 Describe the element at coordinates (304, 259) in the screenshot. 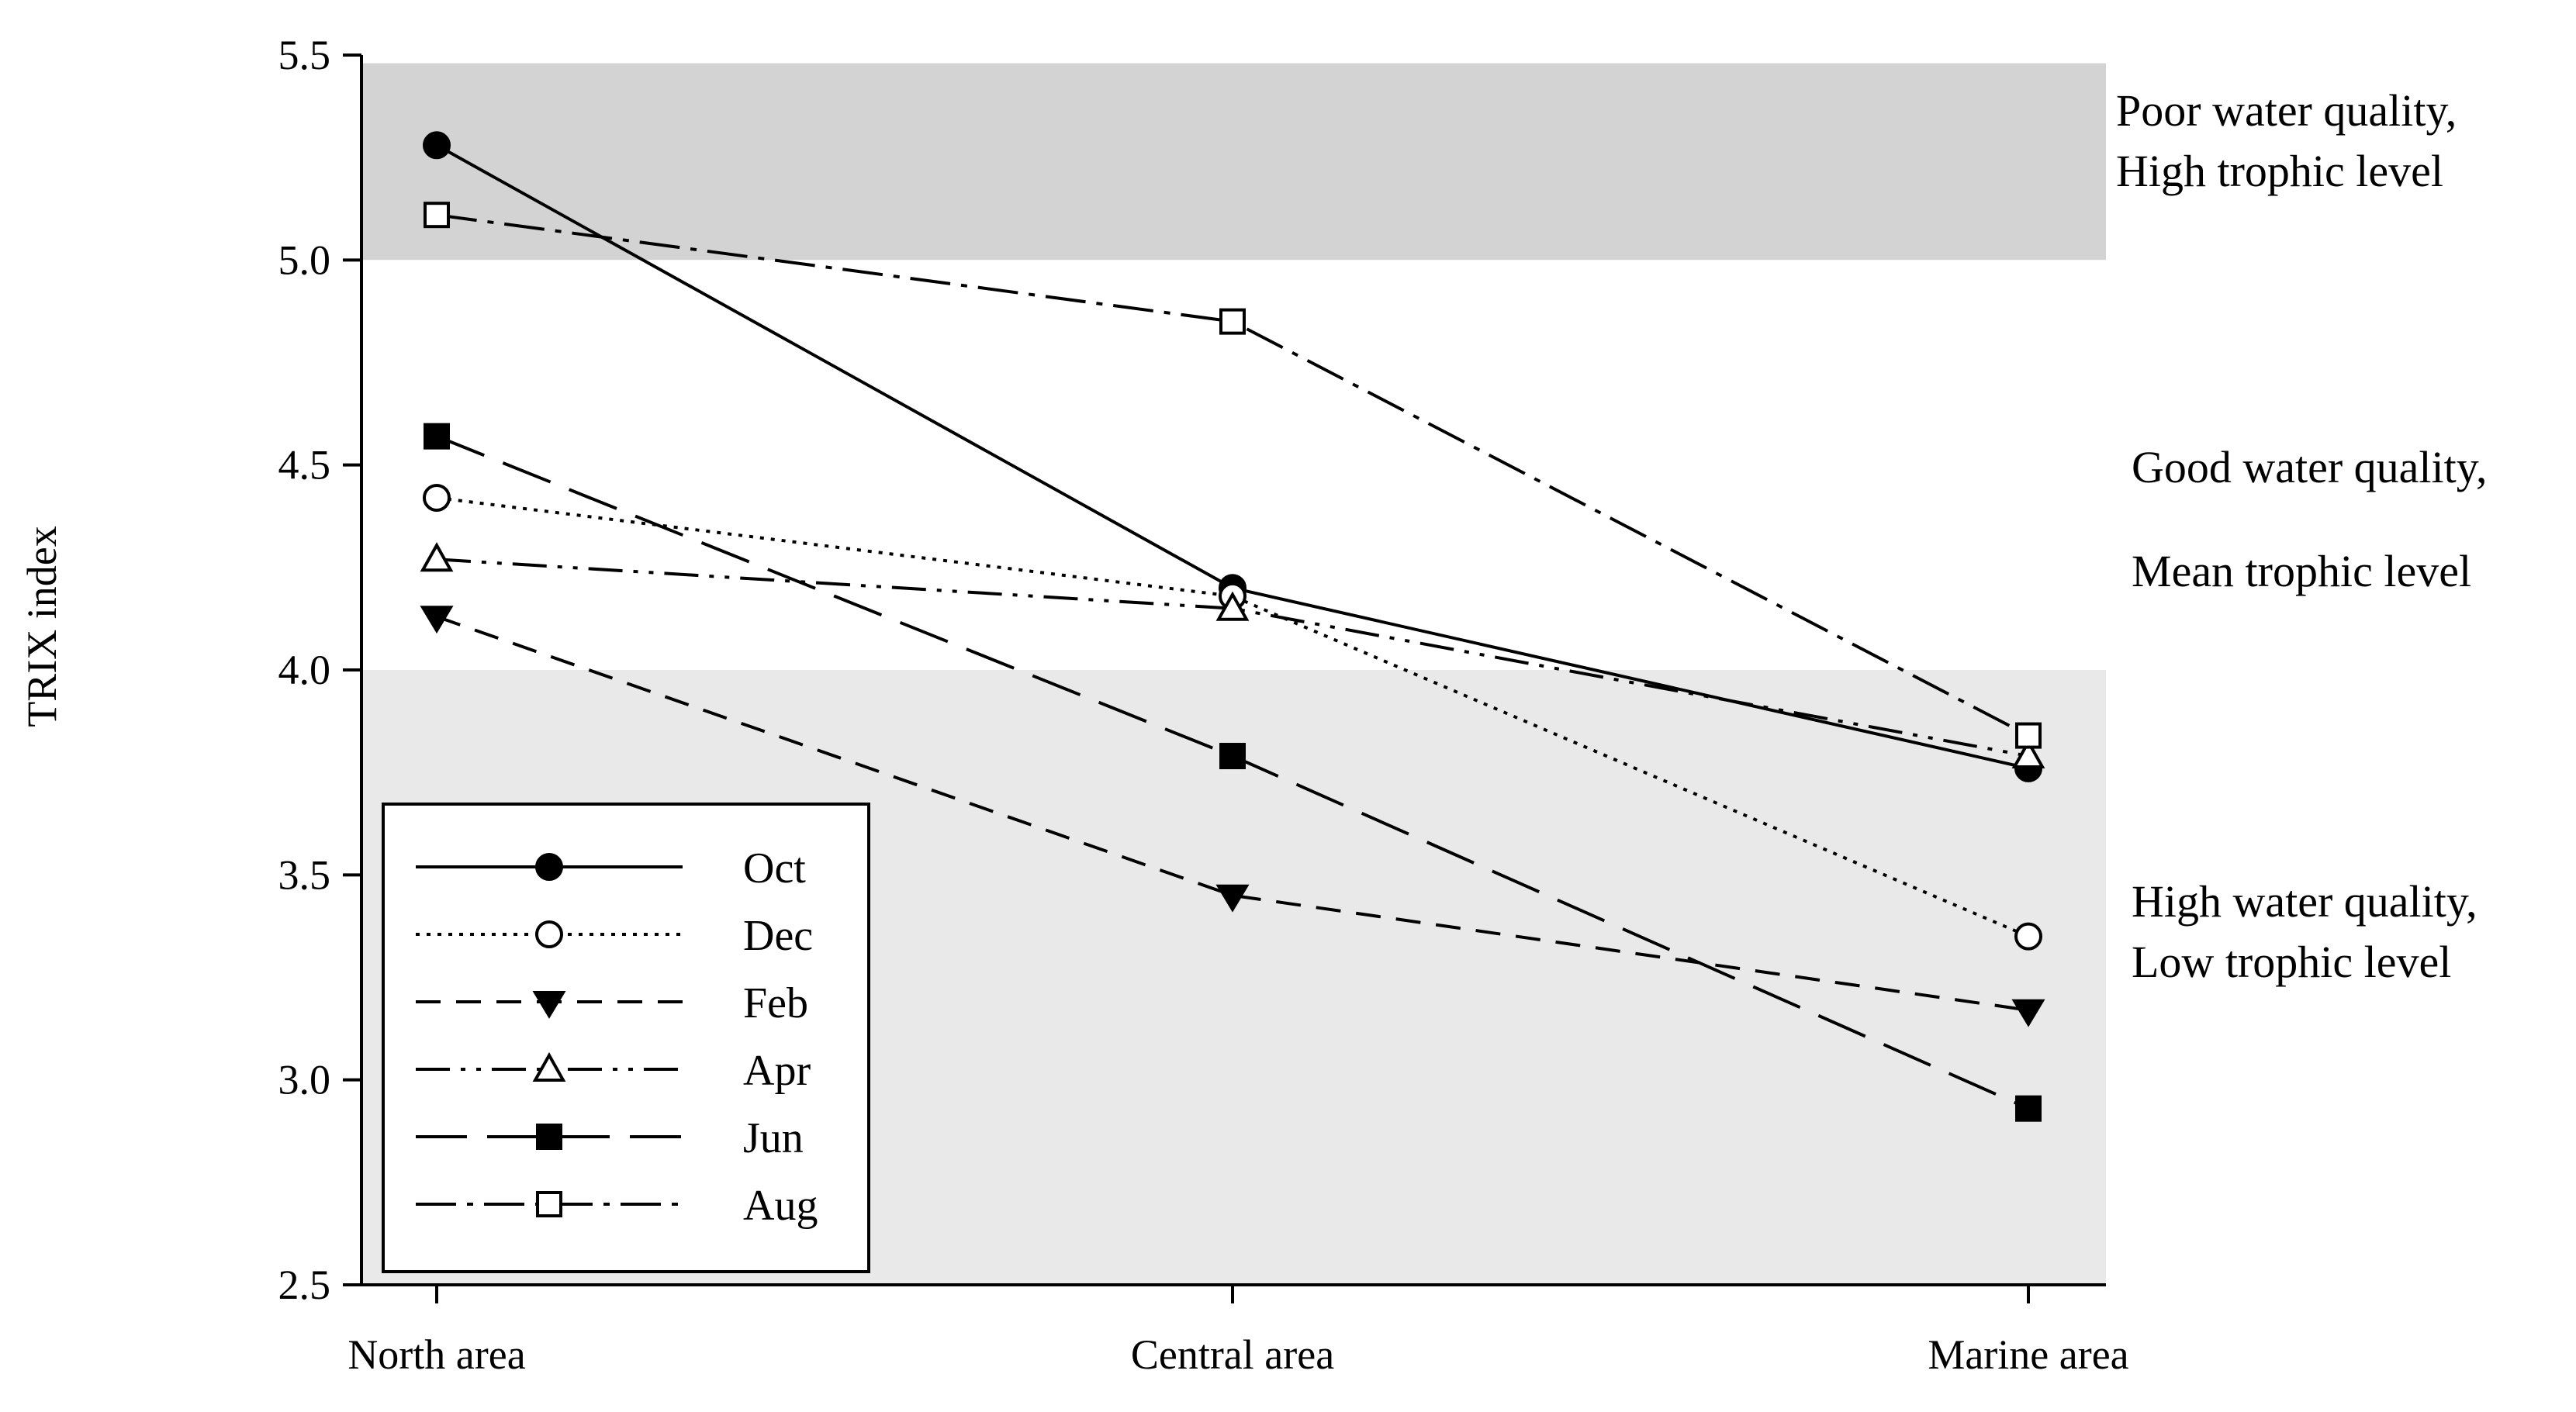

I see `y-tick-label: 5.0` at that location.